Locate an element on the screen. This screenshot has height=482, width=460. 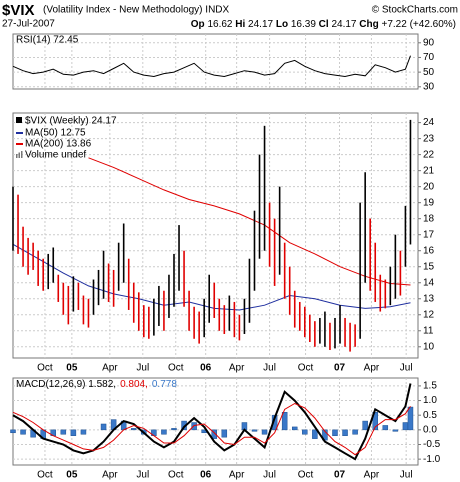
y-tick-label: 21 is located at coordinates (429, 170).